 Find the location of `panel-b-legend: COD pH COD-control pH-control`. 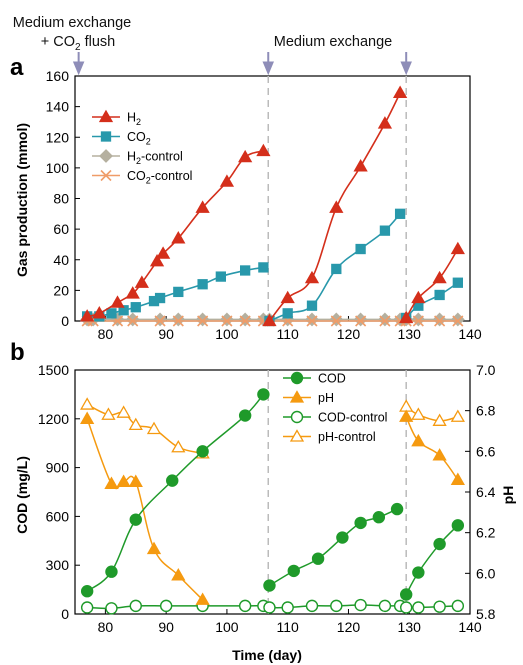

panel-b-legend: COD pH COD-control pH-control is located at coordinates (335, 407).